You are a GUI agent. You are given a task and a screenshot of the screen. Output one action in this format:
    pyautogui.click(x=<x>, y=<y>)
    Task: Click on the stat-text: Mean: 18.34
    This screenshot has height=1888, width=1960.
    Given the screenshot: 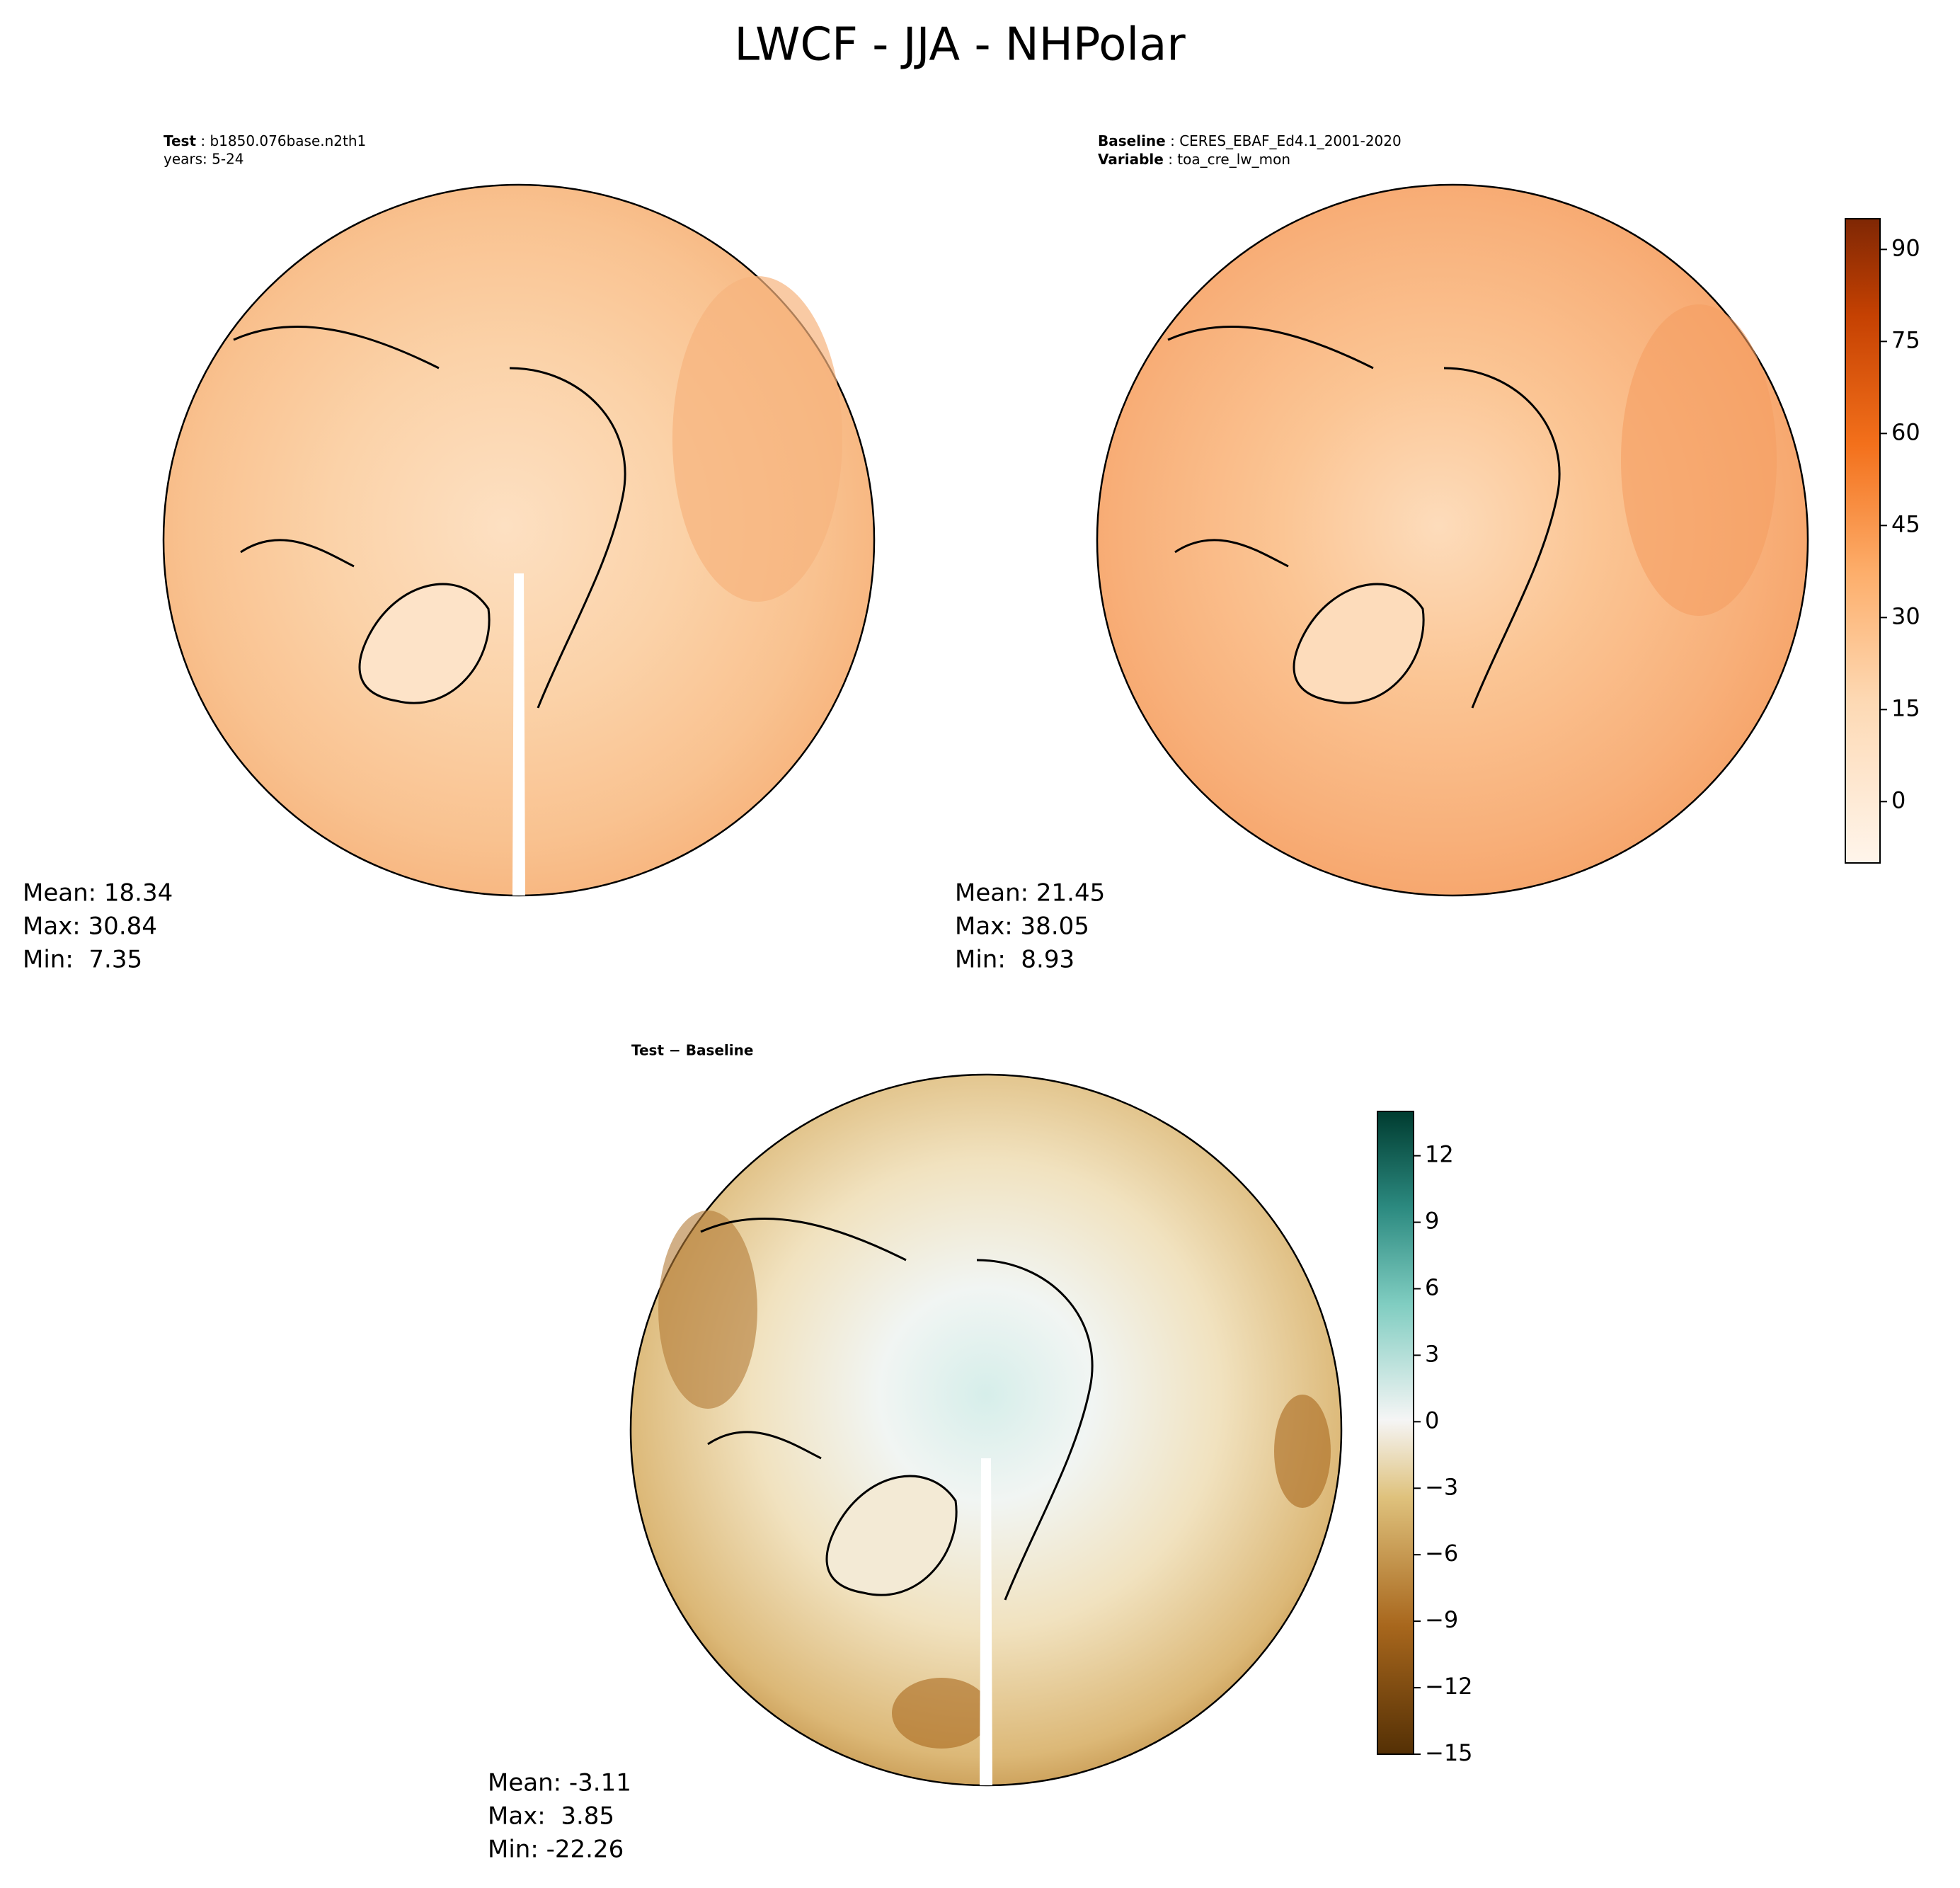 What is the action you would take?
    pyautogui.click(x=98, y=894)
    